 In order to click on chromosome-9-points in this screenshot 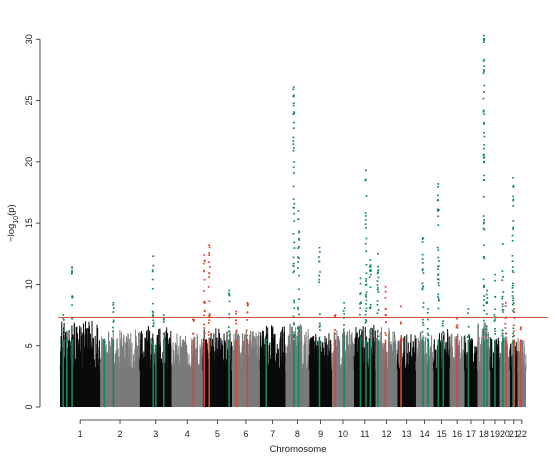, I will do `click(320, 370)`.